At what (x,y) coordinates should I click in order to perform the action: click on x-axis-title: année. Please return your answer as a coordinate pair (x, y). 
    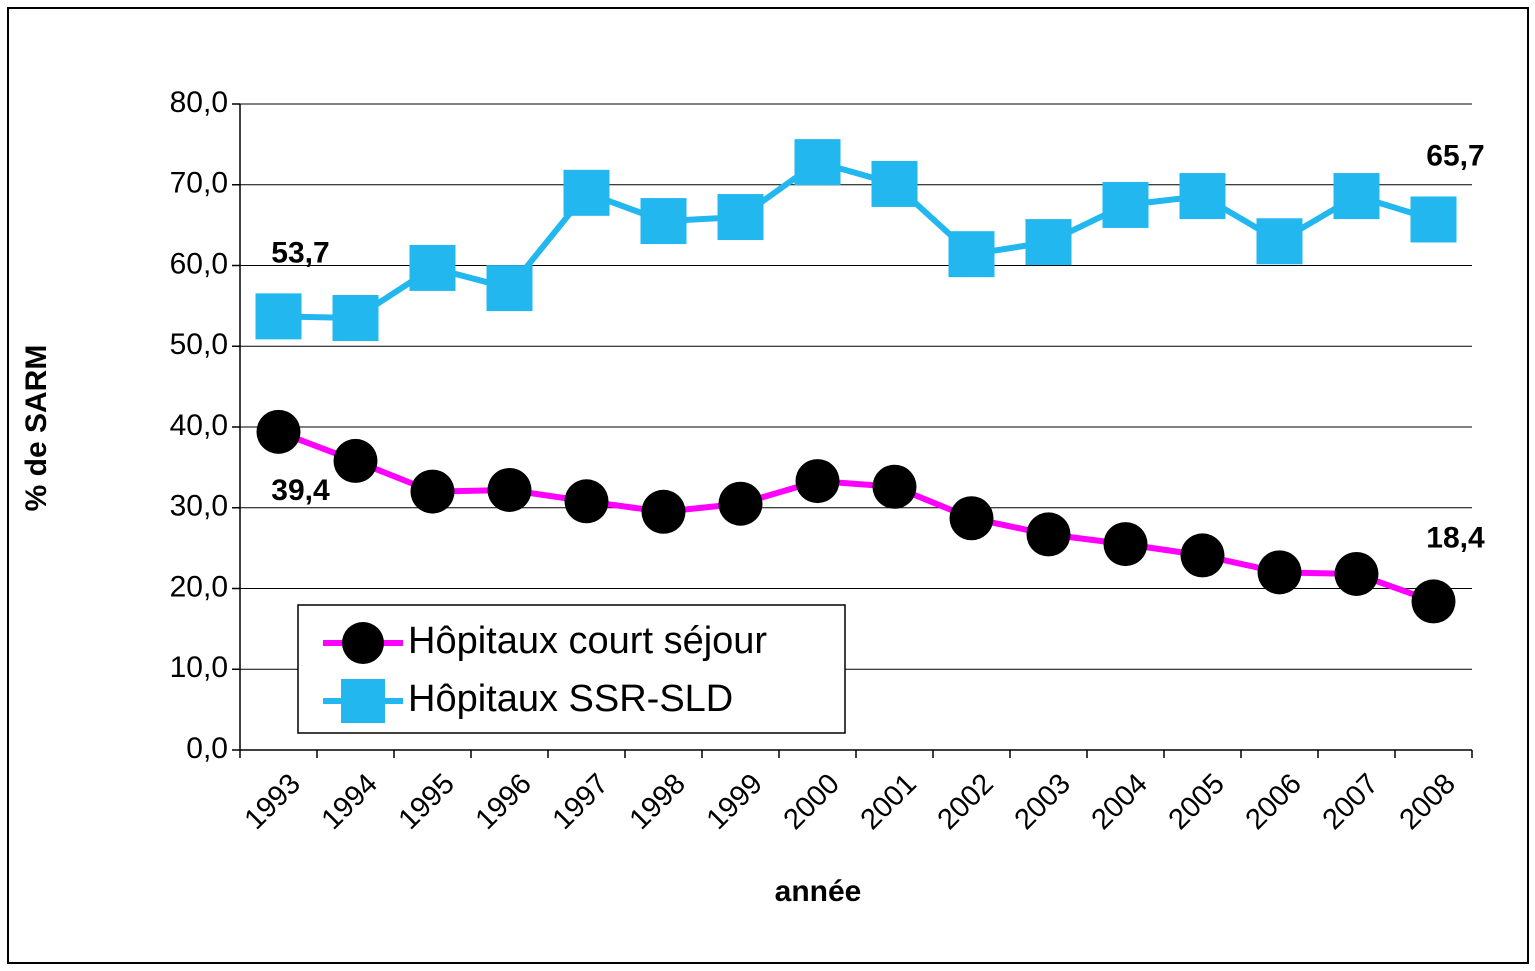
    Looking at the image, I should click on (818, 891).